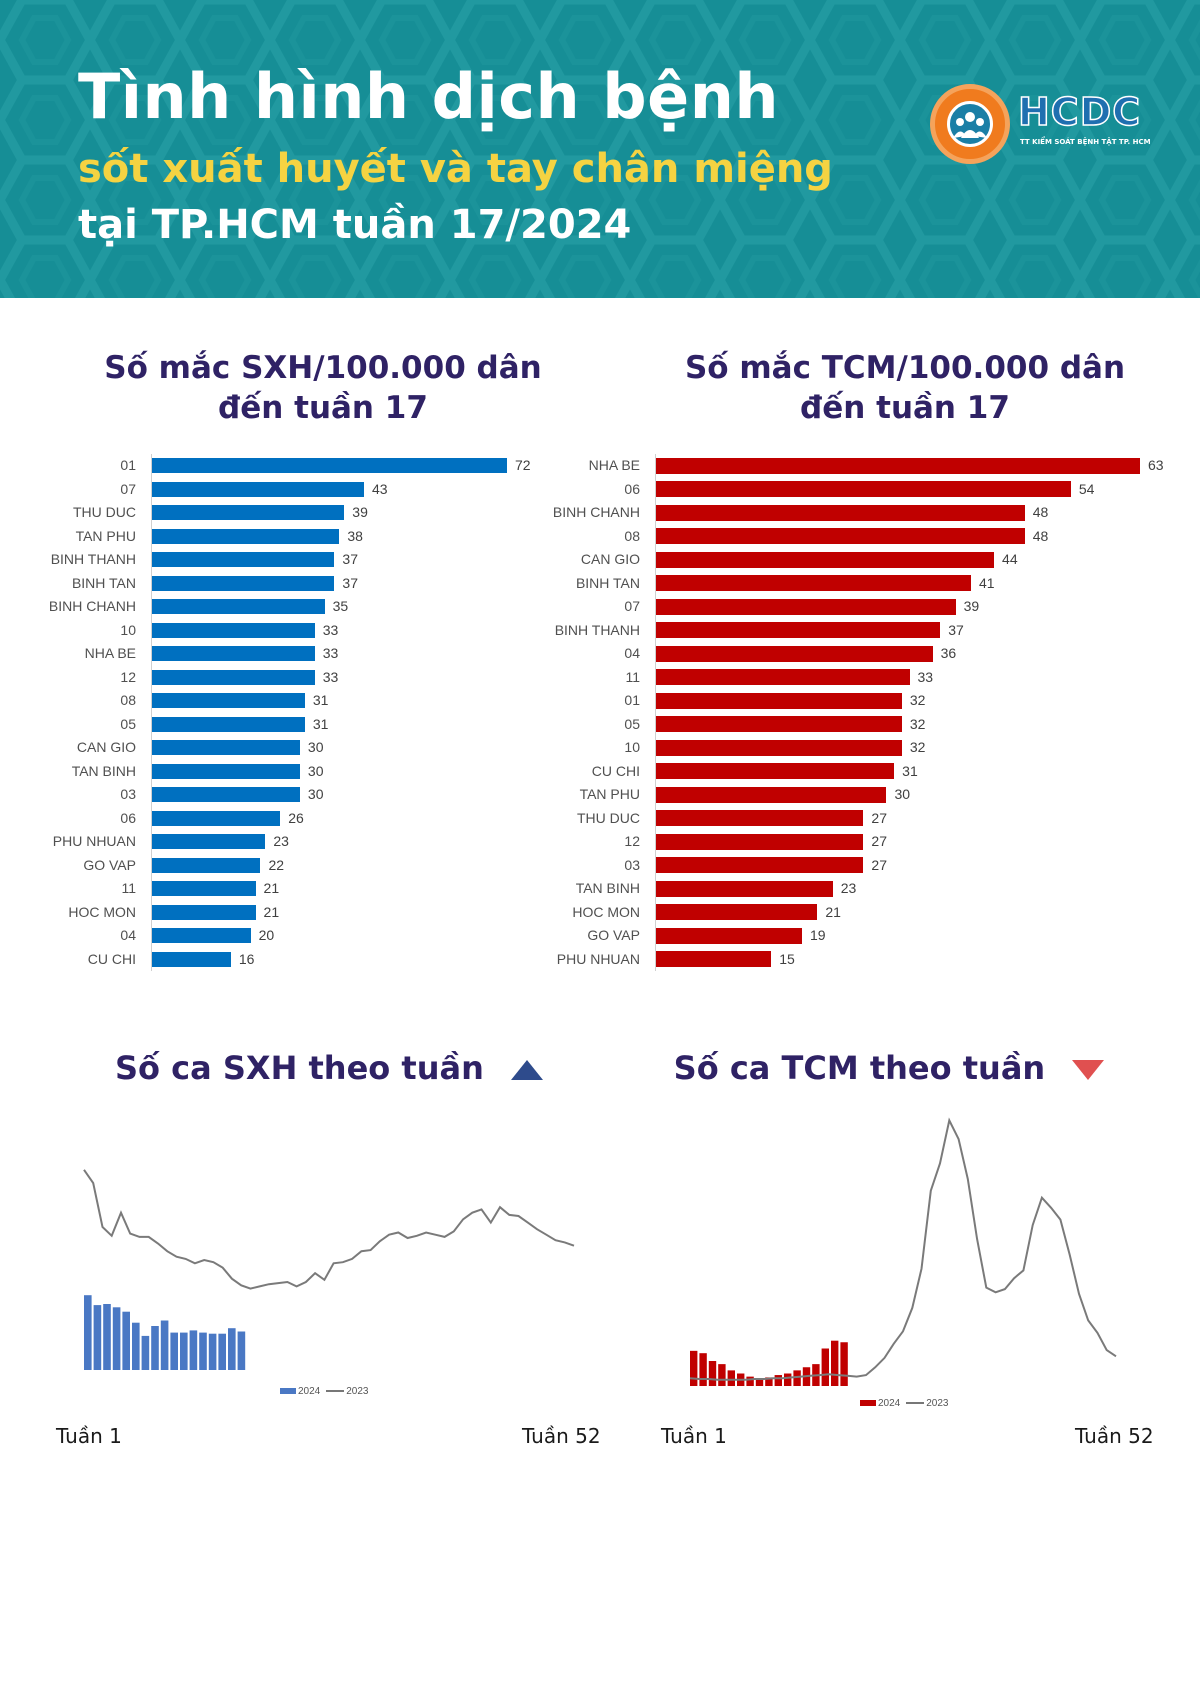 The width and height of the screenshot is (1200, 1697). I want to click on hcdc-logo-mark, so click(970, 124).